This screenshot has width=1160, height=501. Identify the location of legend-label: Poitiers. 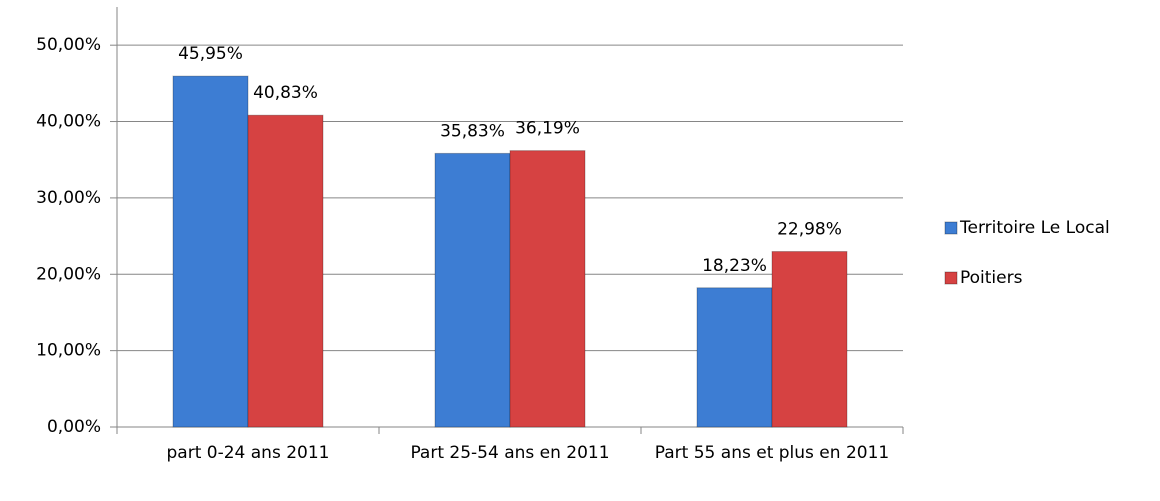
(991, 278).